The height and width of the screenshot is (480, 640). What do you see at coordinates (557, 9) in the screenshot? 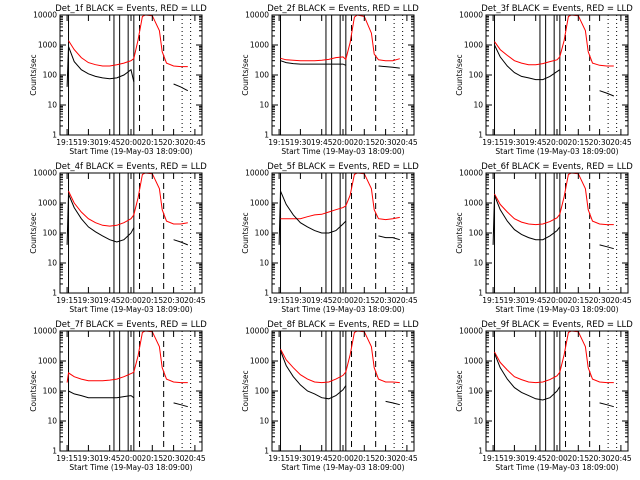
I see `panel-title: Det_3f BLACK = Events, RED = LLD` at bounding box center [557, 9].